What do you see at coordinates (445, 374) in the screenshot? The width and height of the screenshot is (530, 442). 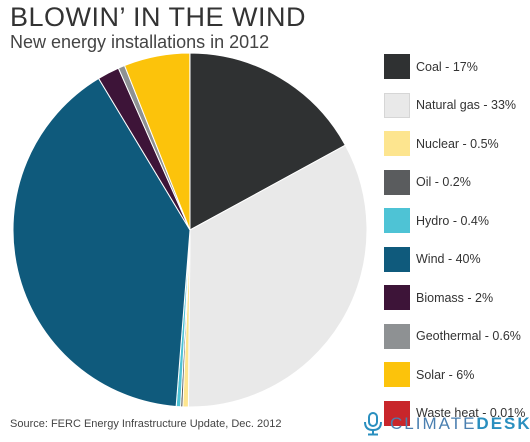 I see `legend-label-solar: Solar - 6%` at bounding box center [445, 374].